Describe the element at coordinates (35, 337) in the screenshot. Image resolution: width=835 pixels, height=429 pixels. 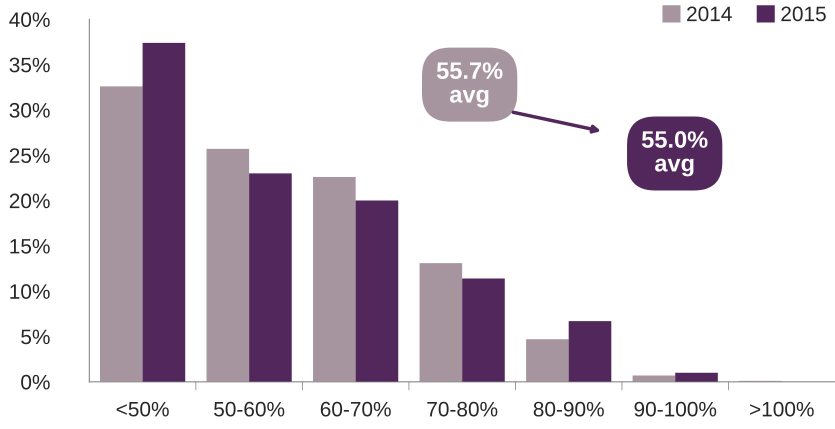
I see `y-tick-label: 5%` at that location.